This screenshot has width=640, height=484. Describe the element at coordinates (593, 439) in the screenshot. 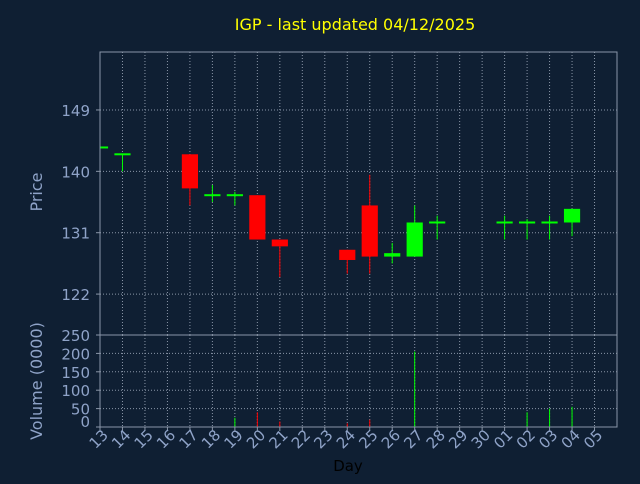

I see `x-tick-label: 05` at that location.